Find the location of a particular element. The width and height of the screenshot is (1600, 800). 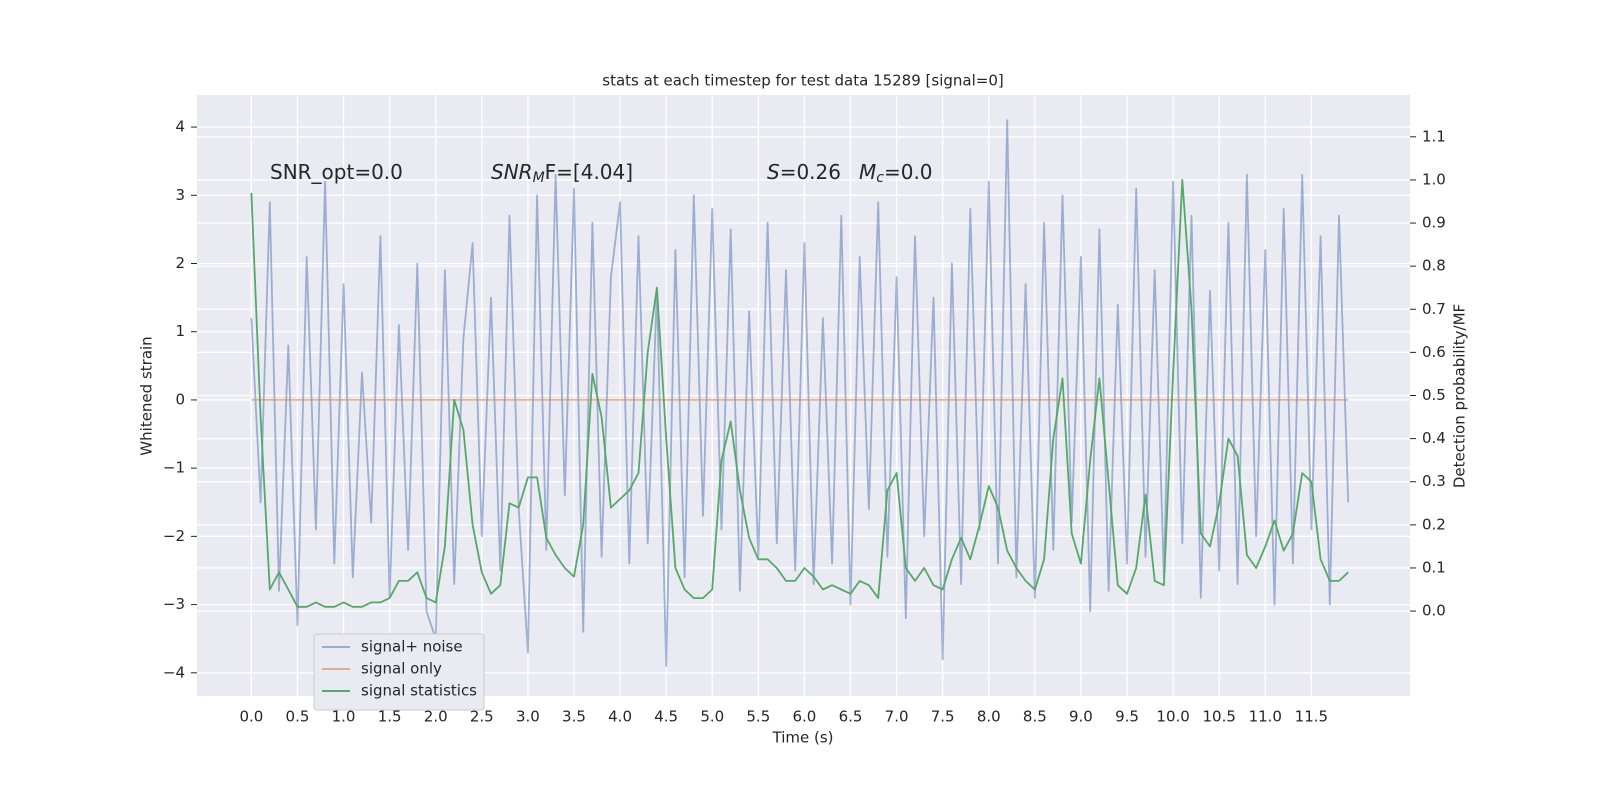

annotation-text: S is located at coordinates (773, 172).